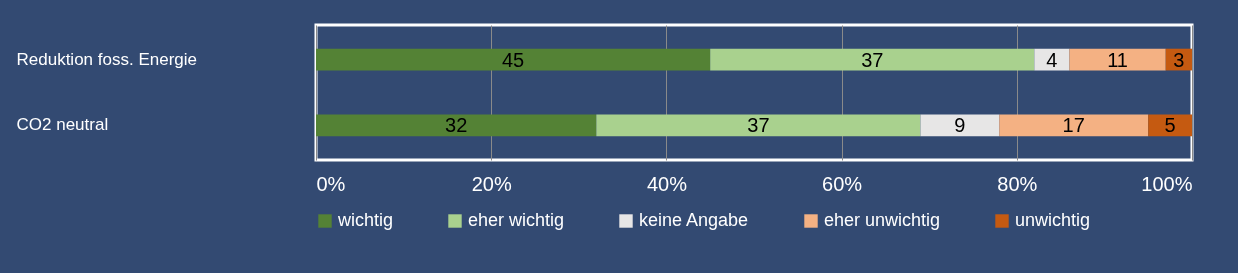 Image resolution: width=1238 pixels, height=273 pixels. I want to click on data-label: 17, so click(1073, 125).